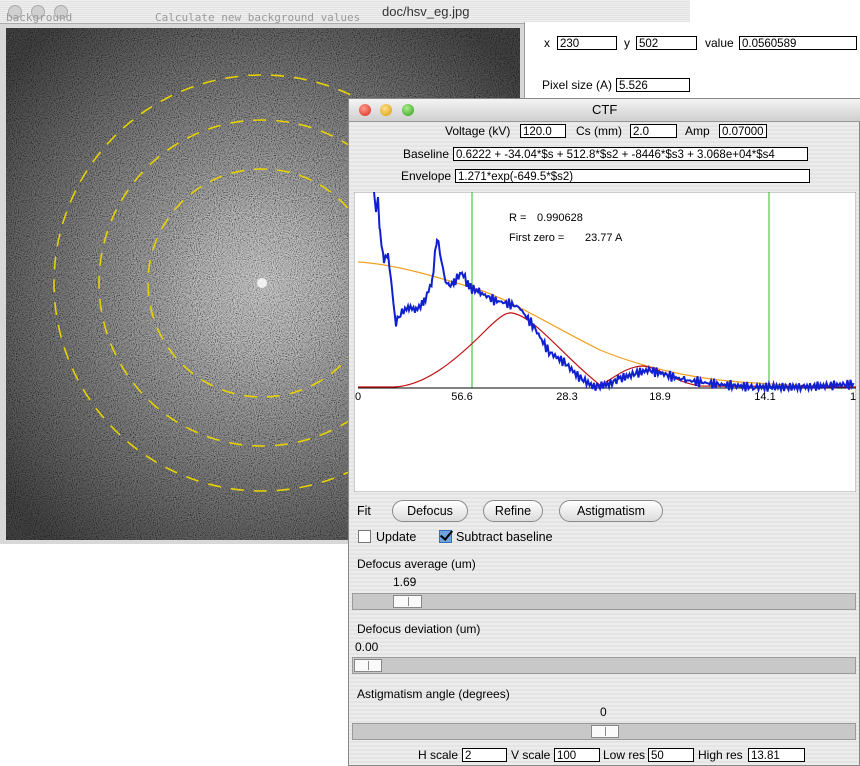 The image size is (860, 766). What do you see at coordinates (666, 43) in the screenshot?
I see `text-field: 502` at bounding box center [666, 43].